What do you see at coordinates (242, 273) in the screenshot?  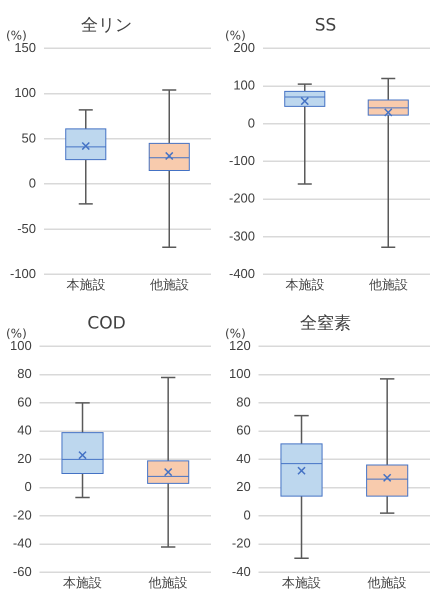 I see `y-tick-label: -400` at bounding box center [242, 273].